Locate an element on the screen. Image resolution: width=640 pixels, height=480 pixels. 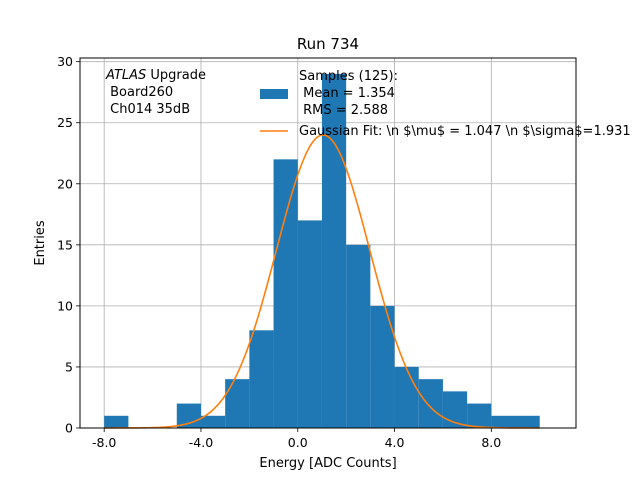
y-tick-label-3: 15 is located at coordinates (65, 244).